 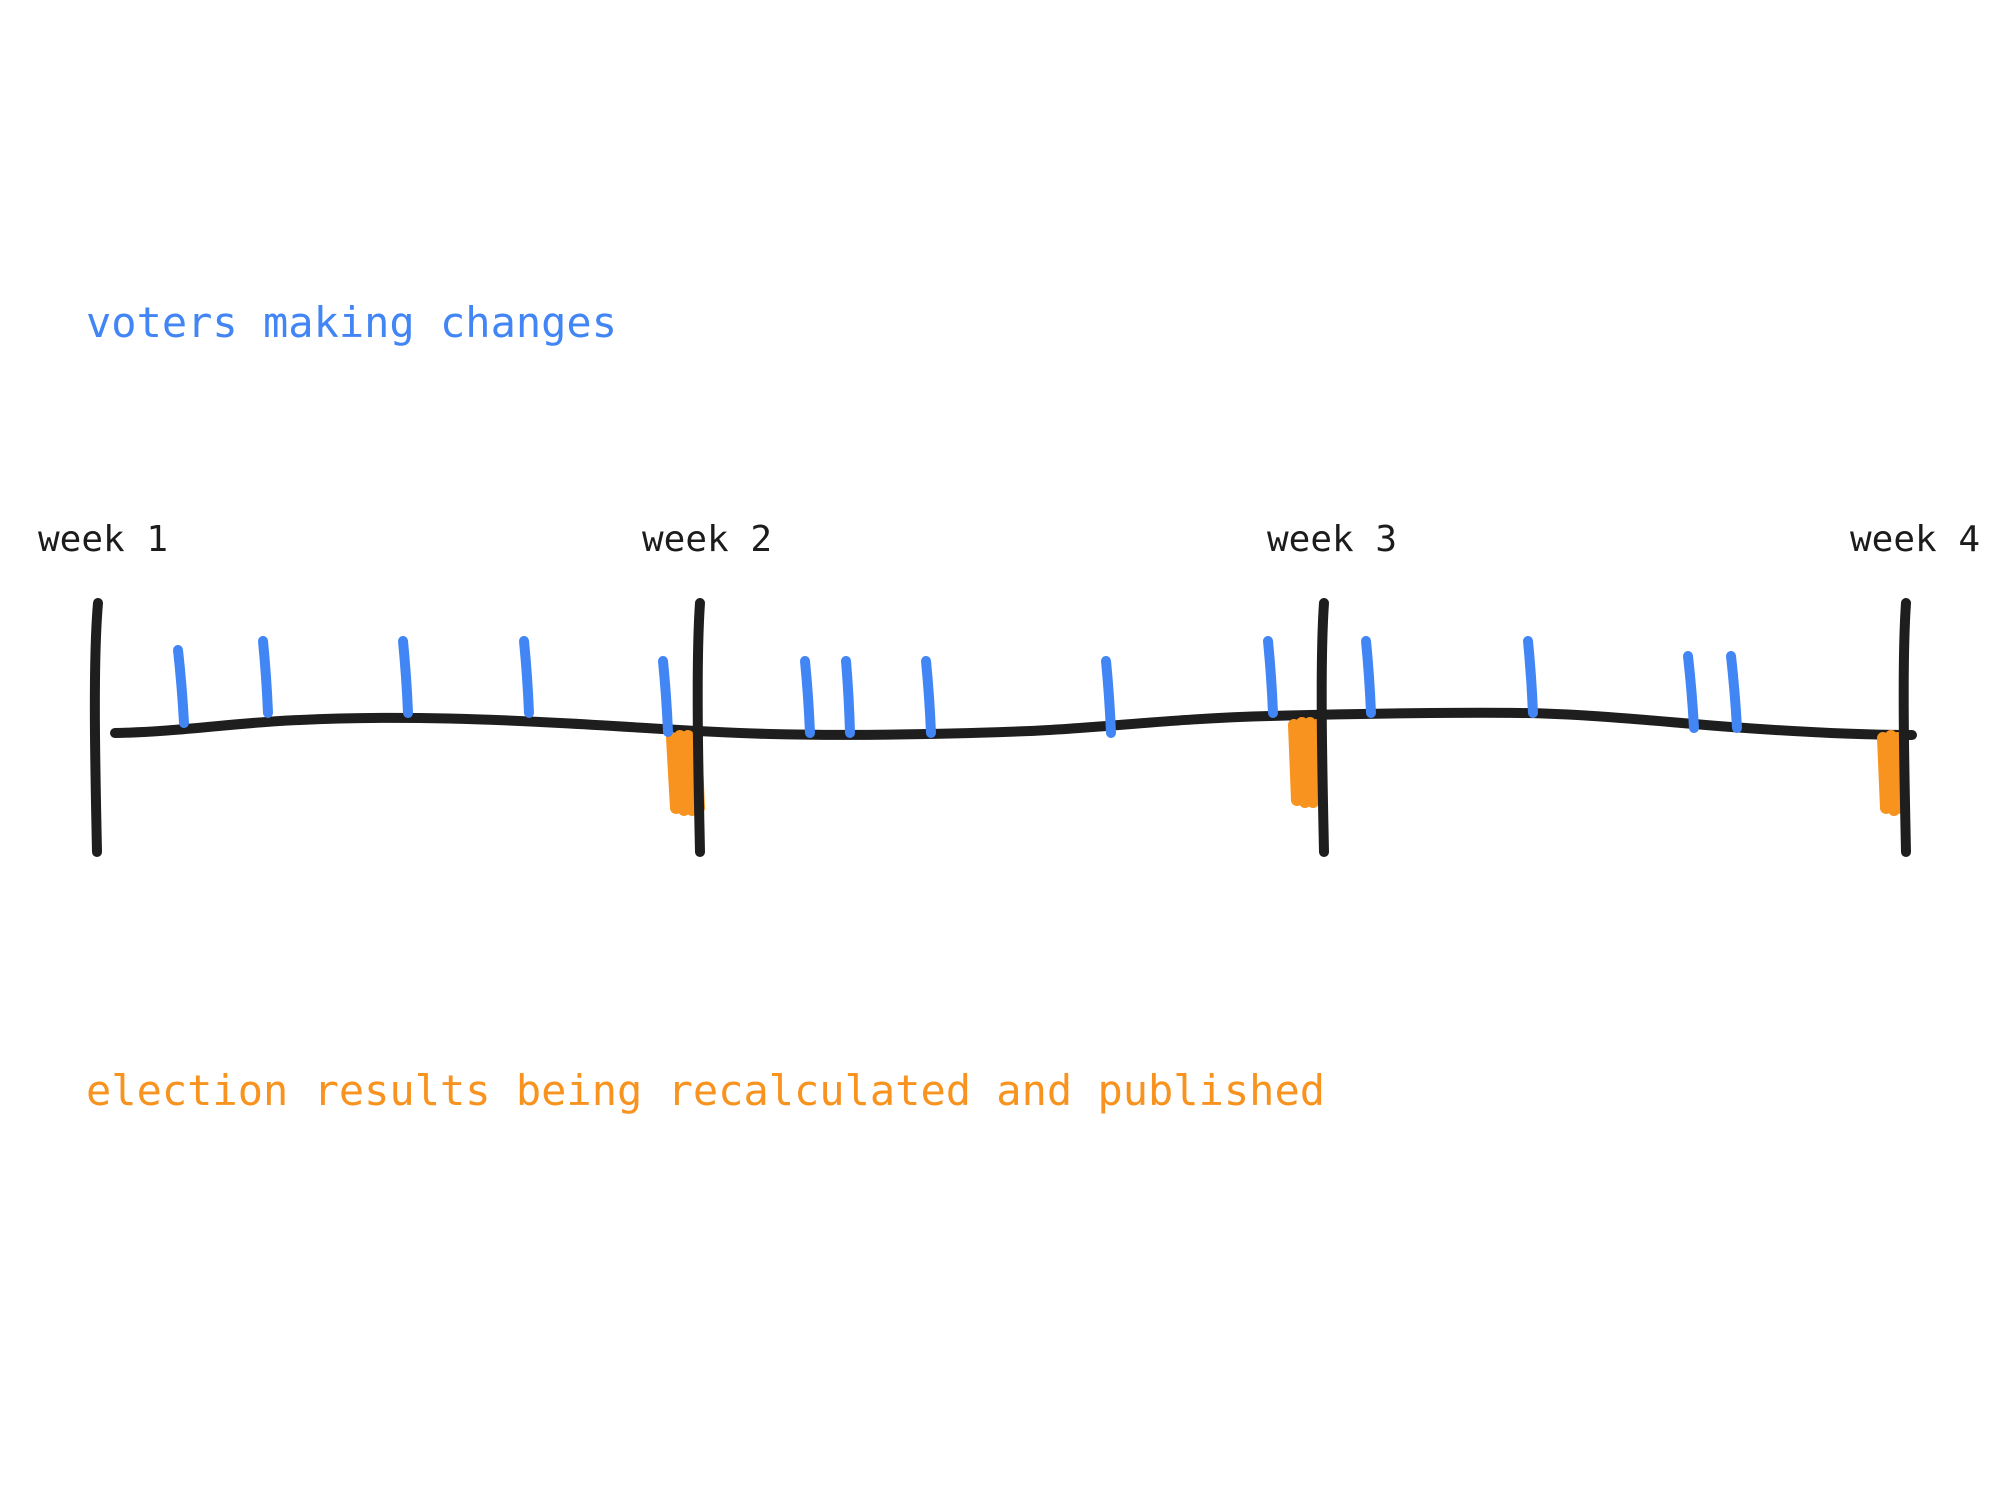 What do you see at coordinates (1332, 539) in the screenshot?
I see `week-3-label: week 3` at bounding box center [1332, 539].